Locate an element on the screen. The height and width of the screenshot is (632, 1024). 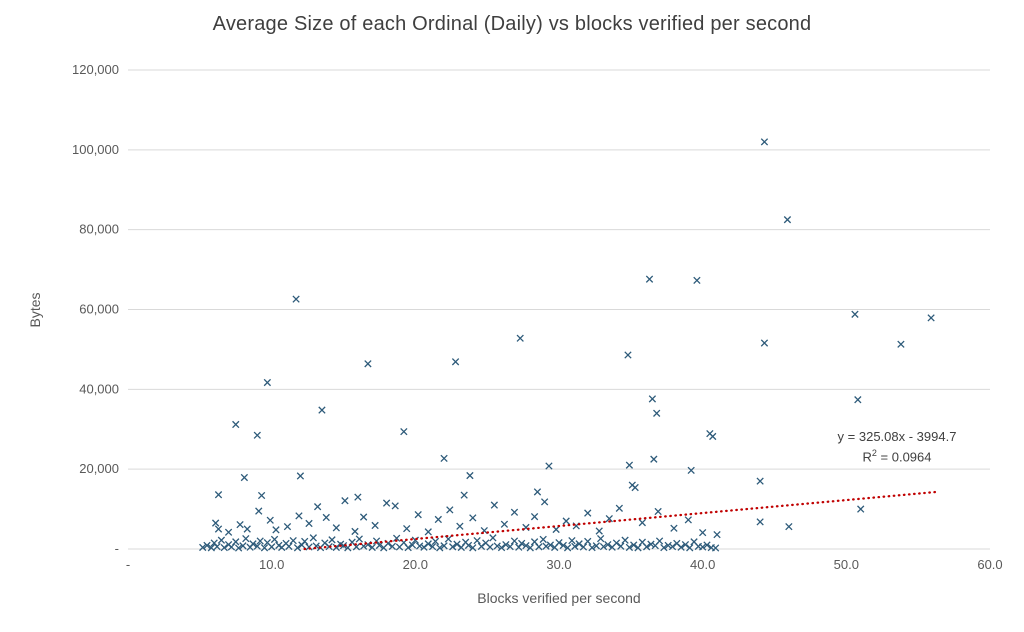
x-tick-label: 10.0 is located at coordinates (271, 564).